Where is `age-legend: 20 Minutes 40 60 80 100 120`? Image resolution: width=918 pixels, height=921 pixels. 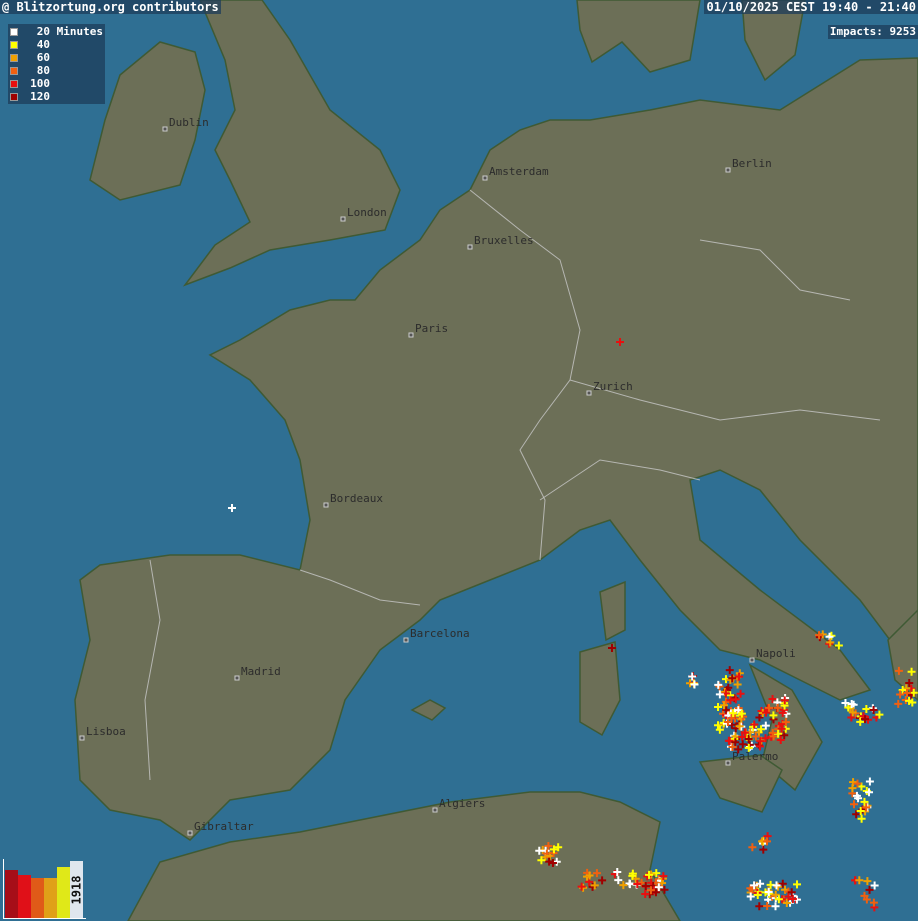 age-legend: 20 Minutes 40 60 80 100 120 is located at coordinates (56, 64).